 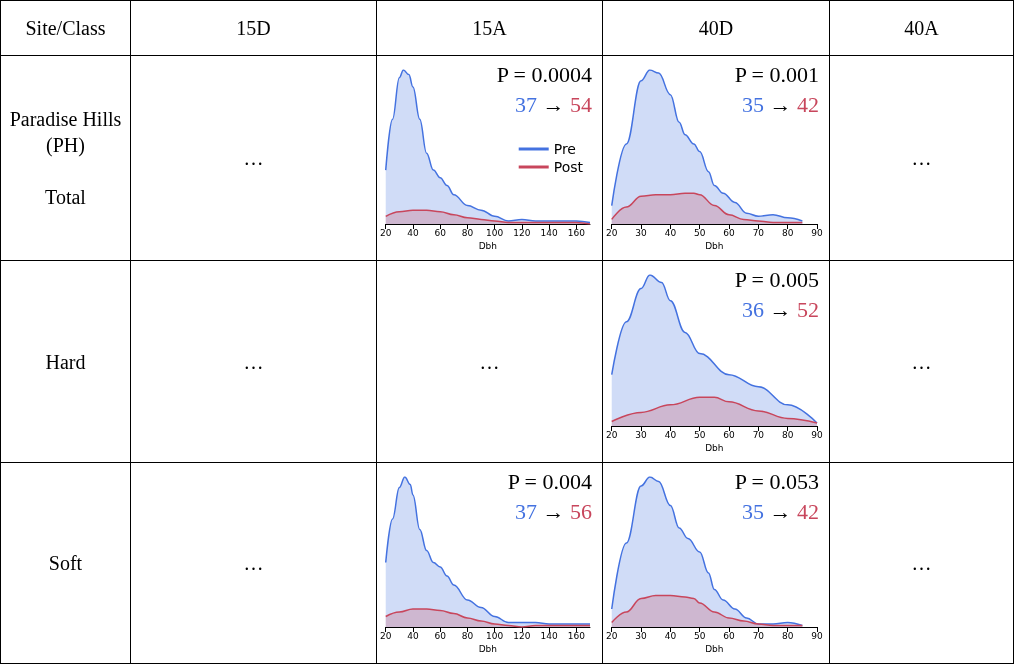 What do you see at coordinates (65, 563) in the screenshot?
I see `text: Soft` at bounding box center [65, 563].